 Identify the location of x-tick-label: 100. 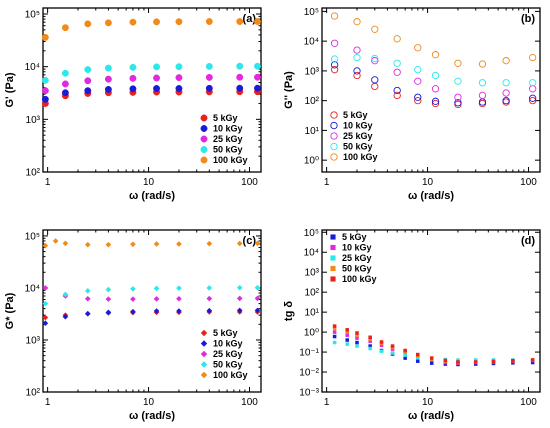
(528, 402).